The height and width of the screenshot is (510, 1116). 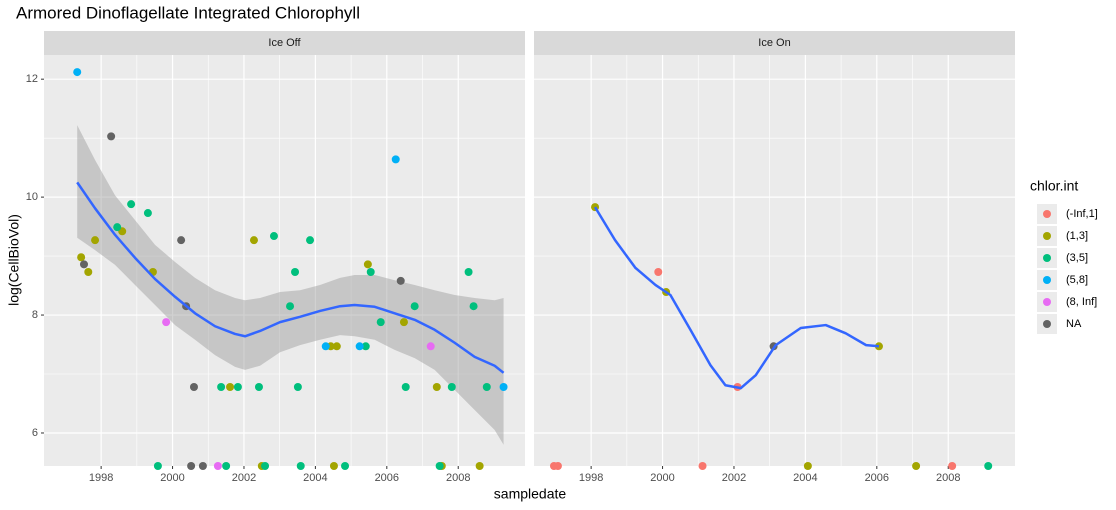 What do you see at coordinates (35, 315) in the screenshot?
I see `y-tick-label: 8` at bounding box center [35, 315].